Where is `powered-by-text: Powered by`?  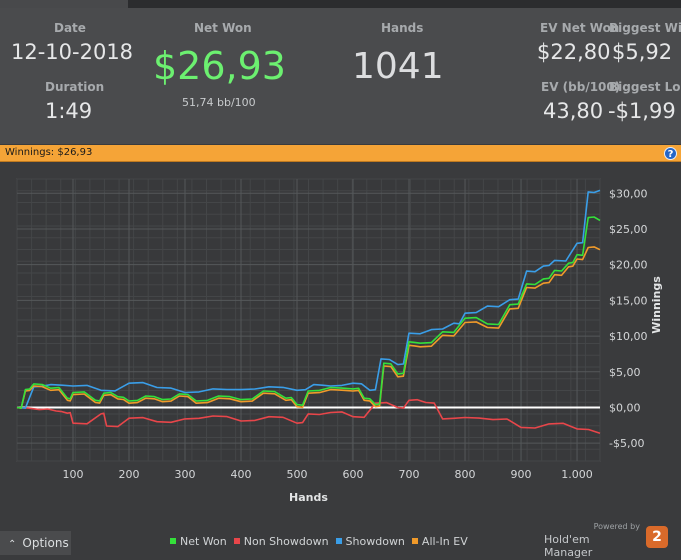 powered-by-text: Powered by is located at coordinates (616, 526).